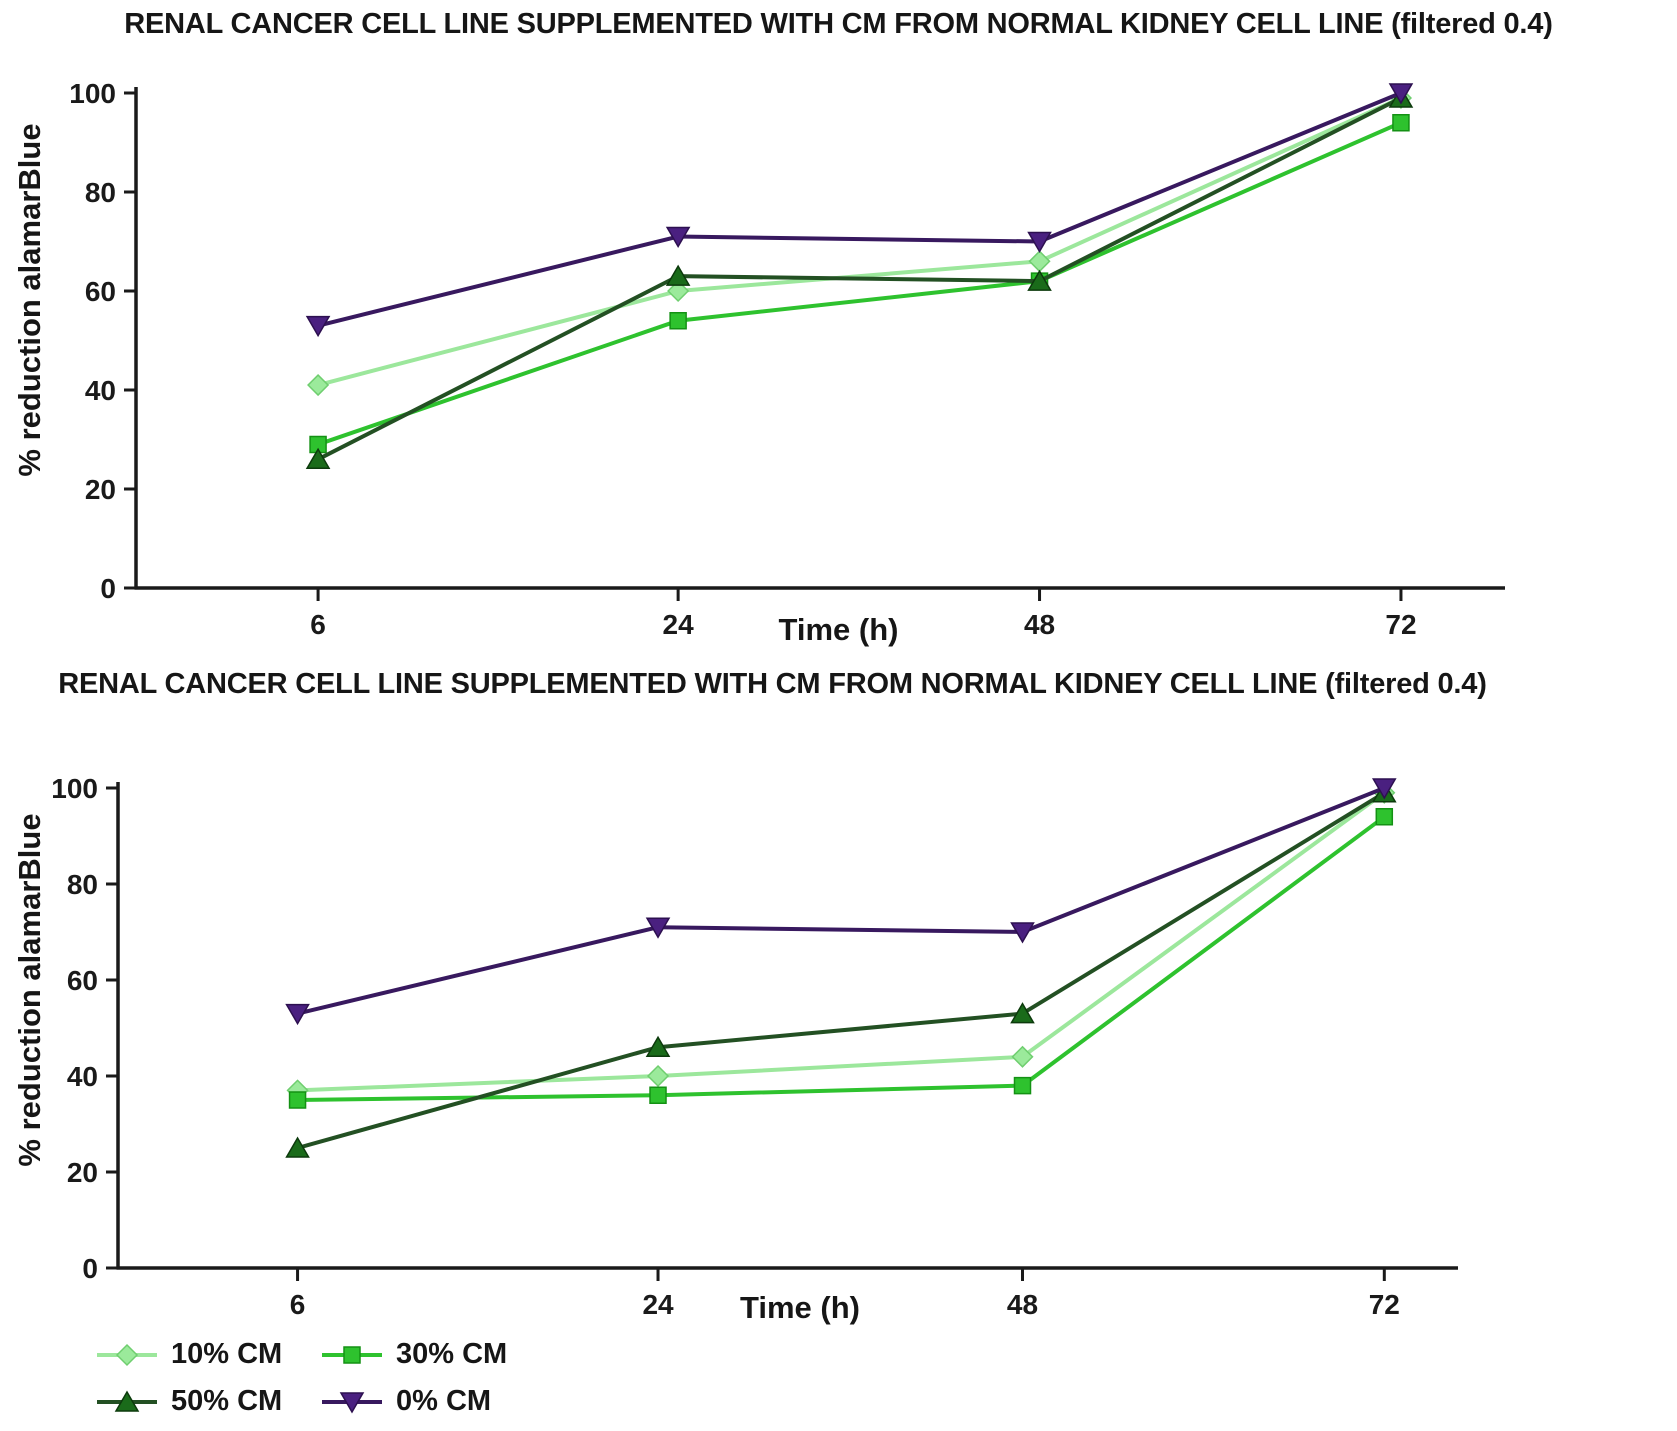  What do you see at coordinates (29, 300) in the screenshot?
I see `chart-1-y-axis-label: % reduction alamarBlue` at bounding box center [29, 300].